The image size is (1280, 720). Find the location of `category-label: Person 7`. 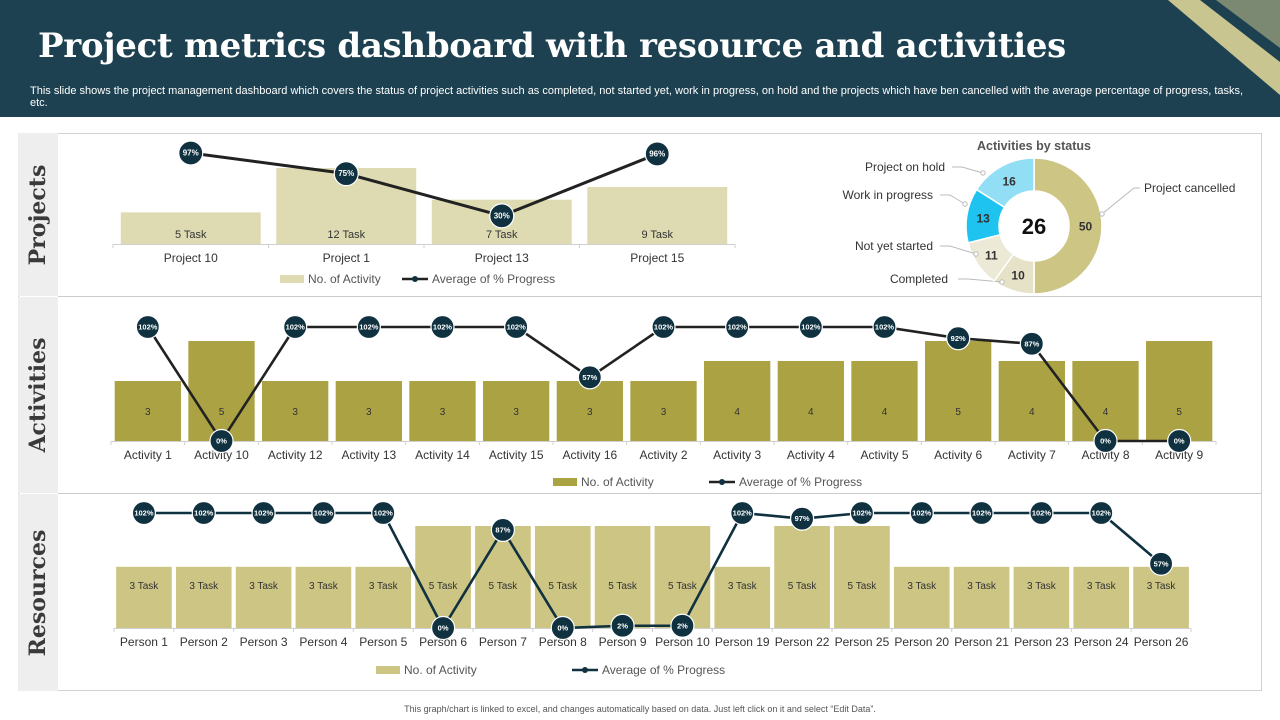

category-label: Person 7 is located at coordinates (503, 642).